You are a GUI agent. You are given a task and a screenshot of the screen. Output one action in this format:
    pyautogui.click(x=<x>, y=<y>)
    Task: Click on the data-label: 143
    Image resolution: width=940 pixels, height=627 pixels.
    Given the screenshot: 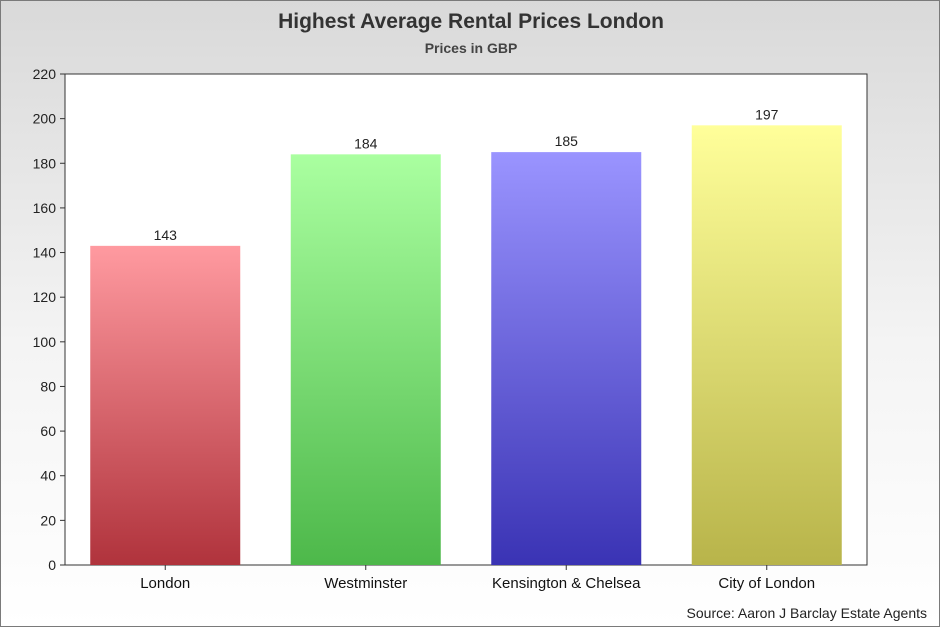 What is the action you would take?
    pyautogui.click(x=166, y=235)
    